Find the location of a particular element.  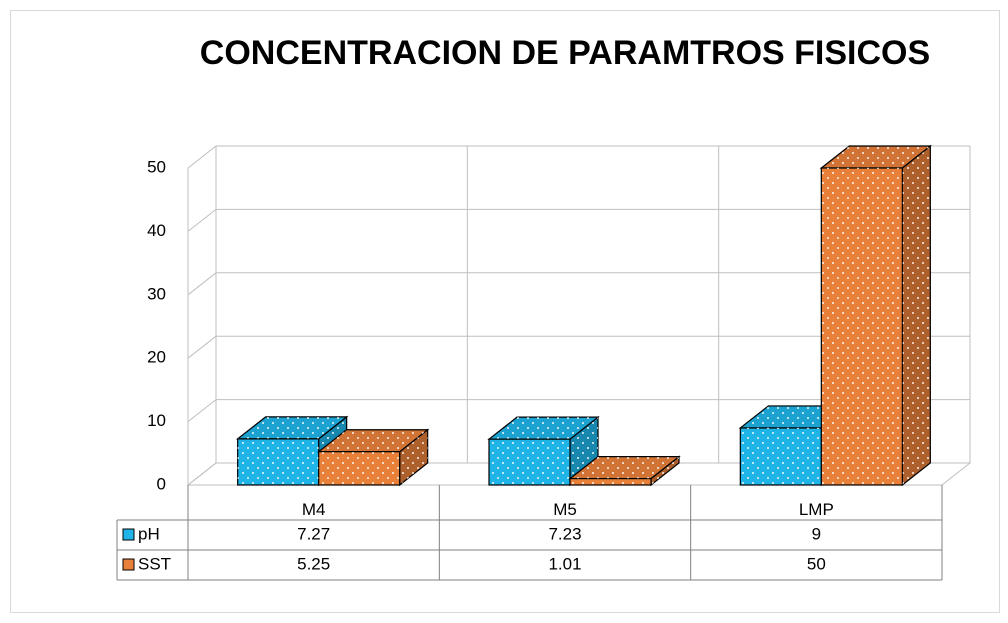

table-value: 7.23 is located at coordinates (564, 533).